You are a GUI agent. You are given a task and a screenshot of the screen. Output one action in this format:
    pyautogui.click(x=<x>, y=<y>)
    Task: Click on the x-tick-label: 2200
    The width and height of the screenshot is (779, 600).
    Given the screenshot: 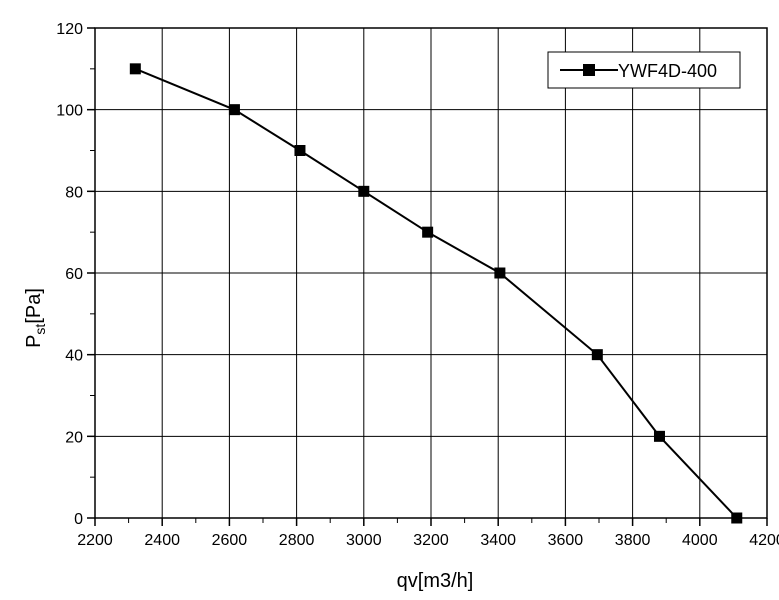 What is the action you would take?
    pyautogui.click(x=95, y=540)
    